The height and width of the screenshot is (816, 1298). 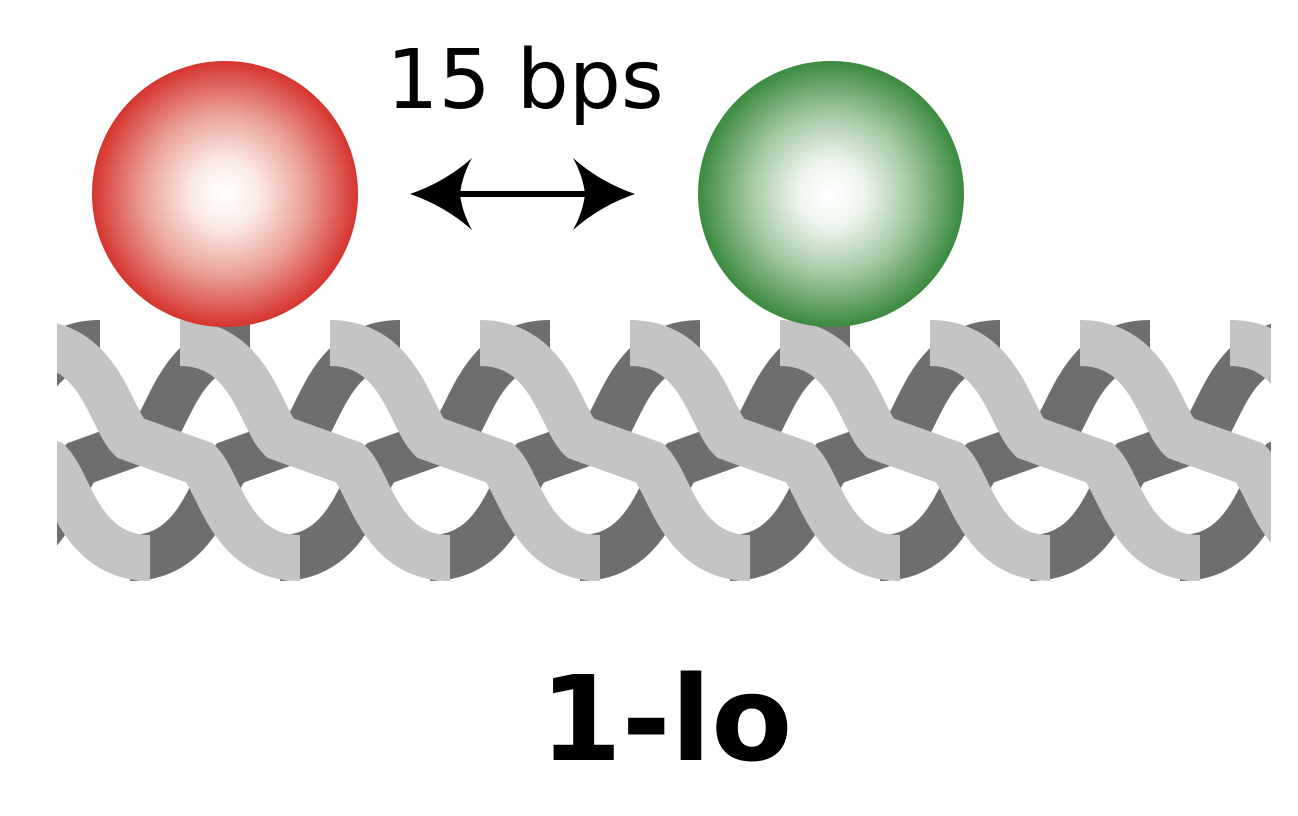 I want to click on double-headed-arrow-icon, so click(x=522, y=194).